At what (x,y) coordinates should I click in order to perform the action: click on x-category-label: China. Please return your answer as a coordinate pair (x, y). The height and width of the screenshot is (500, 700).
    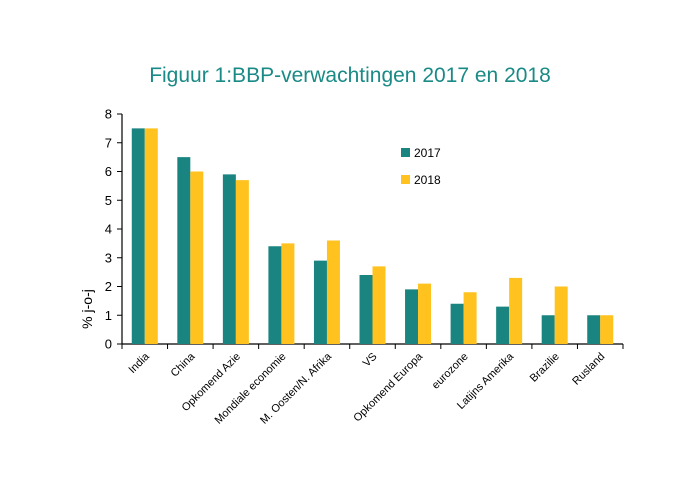
    Looking at the image, I should click on (183, 364).